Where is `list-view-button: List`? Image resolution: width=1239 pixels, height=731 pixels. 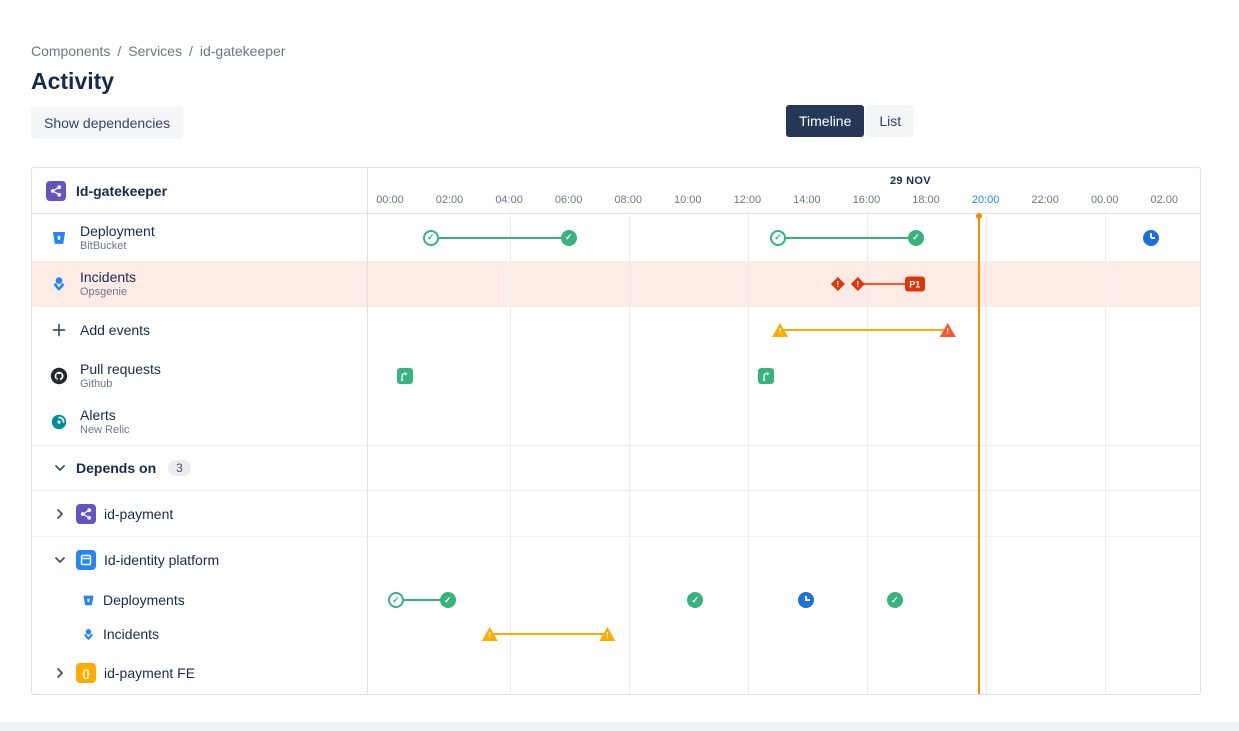 list-view-button: List is located at coordinates (890, 121).